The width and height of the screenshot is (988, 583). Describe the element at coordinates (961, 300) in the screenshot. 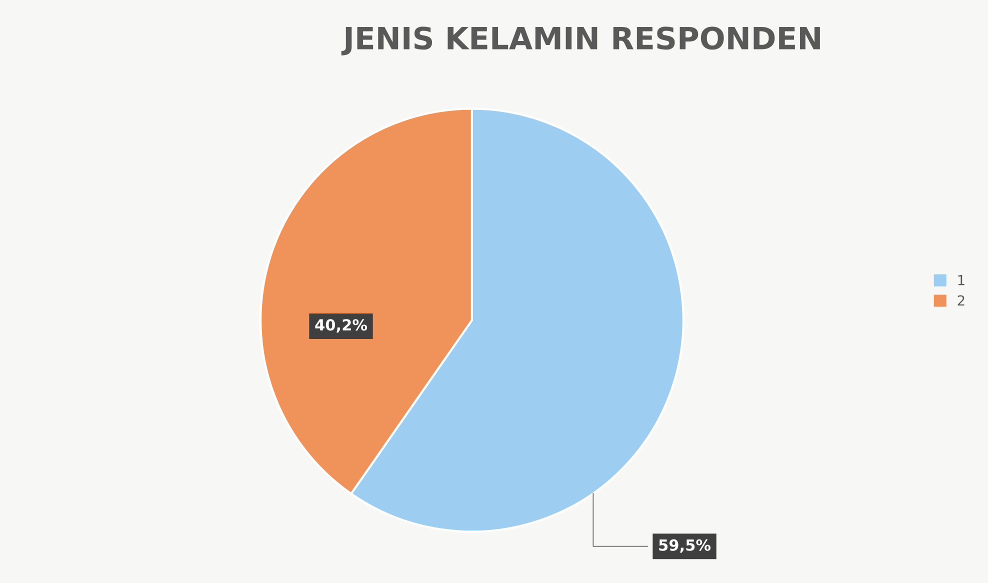

I see `legend-label: 2` at that location.